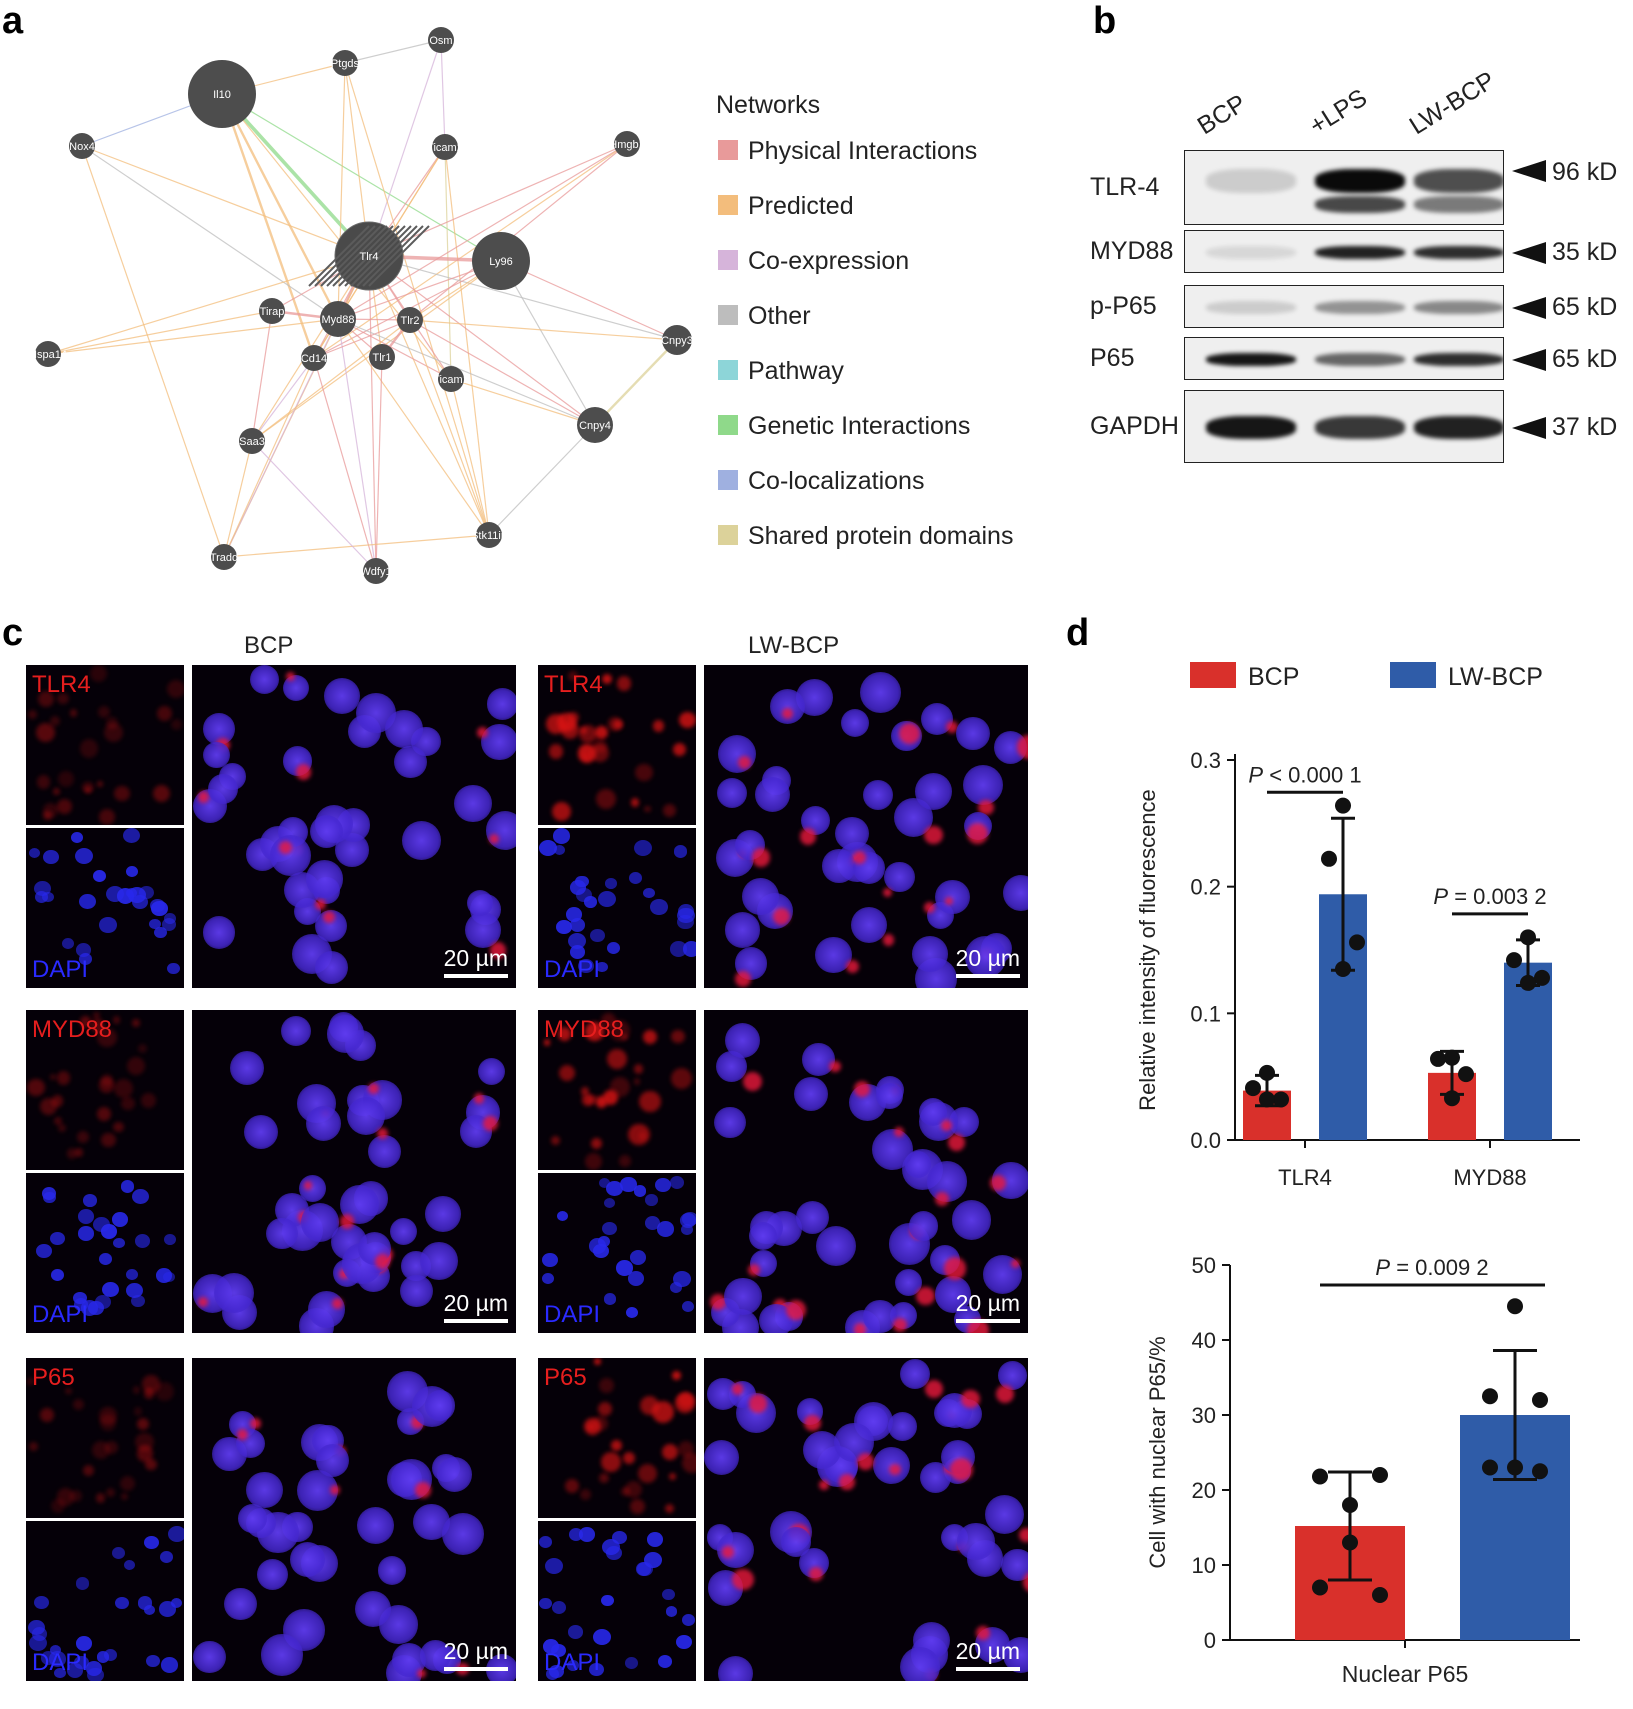 This screenshot has height=1709, width=1633. What do you see at coordinates (1112, 357) in the screenshot?
I see `protein-label: P65` at bounding box center [1112, 357].